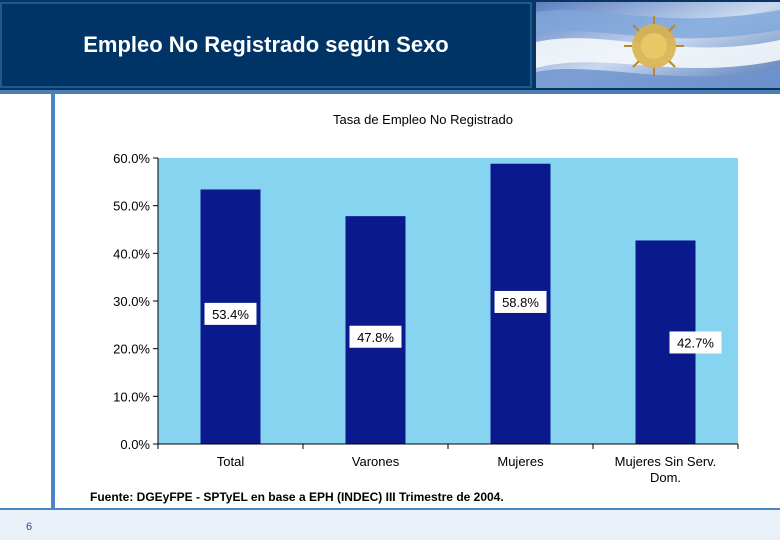 The image size is (780, 540). What do you see at coordinates (29, 527) in the screenshot?
I see `page-number: 6` at bounding box center [29, 527].